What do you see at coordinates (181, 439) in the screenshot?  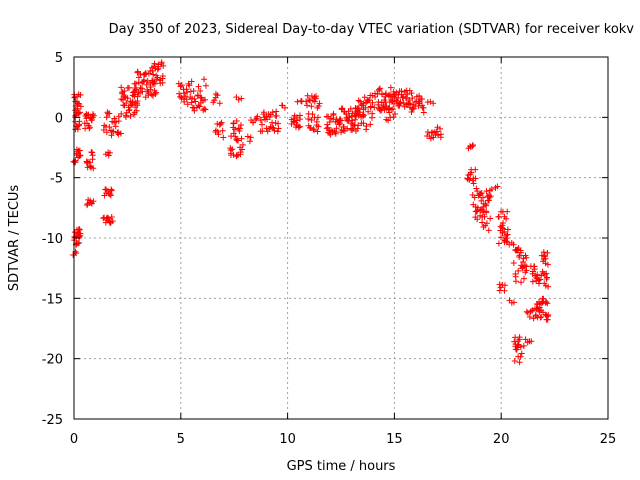 I see `x-tick-label: 5` at bounding box center [181, 439].